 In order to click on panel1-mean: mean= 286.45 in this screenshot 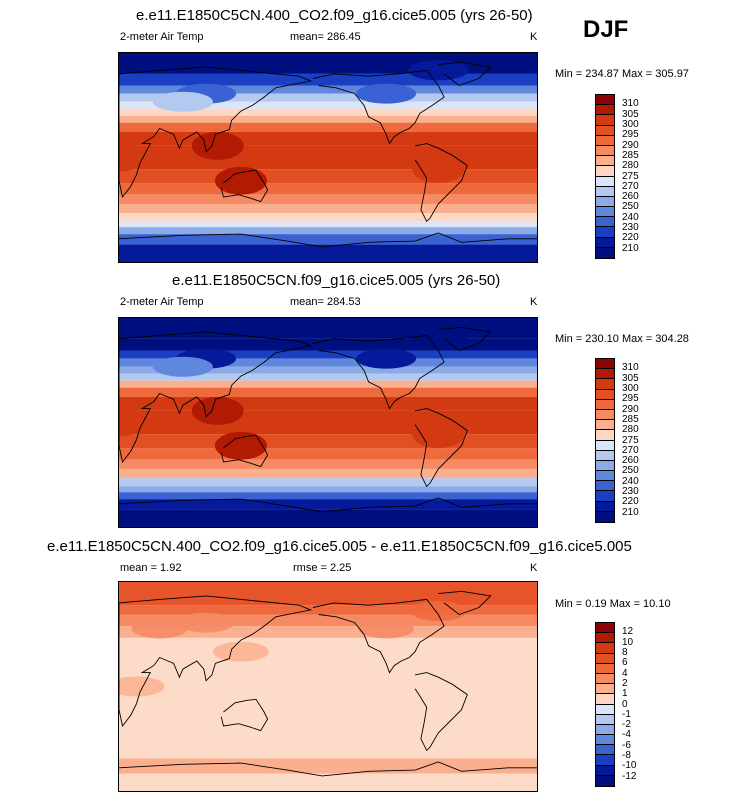, I will do `click(325, 37)`.